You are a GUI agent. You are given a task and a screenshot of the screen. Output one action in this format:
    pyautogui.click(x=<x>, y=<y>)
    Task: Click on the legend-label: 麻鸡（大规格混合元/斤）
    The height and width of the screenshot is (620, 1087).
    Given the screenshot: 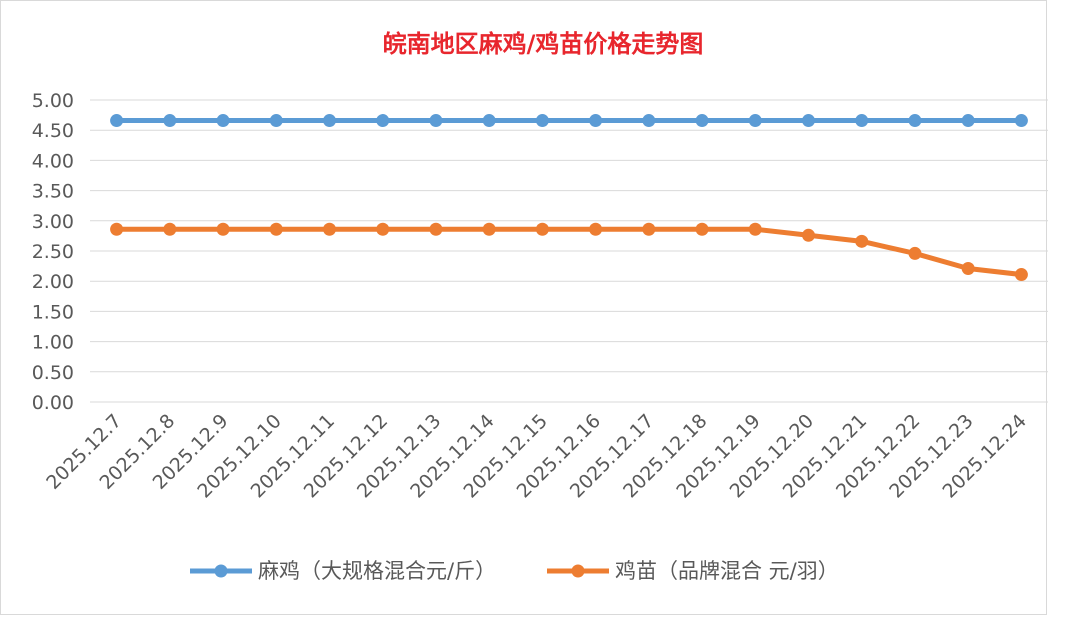 What is the action you would take?
    pyautogui.click(x=377, y=571)
    